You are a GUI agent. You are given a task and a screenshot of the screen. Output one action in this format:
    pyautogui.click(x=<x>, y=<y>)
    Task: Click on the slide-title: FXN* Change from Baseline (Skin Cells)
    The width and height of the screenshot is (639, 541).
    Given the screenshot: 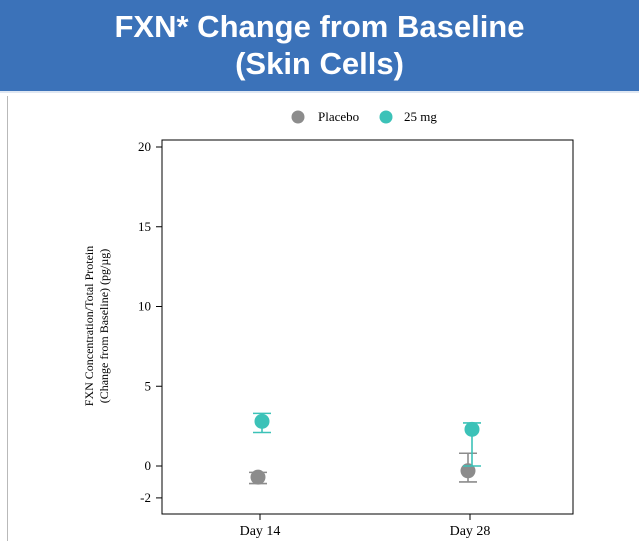 What is the action you would take?
    pyautogui.click(x=319, y=45)
    